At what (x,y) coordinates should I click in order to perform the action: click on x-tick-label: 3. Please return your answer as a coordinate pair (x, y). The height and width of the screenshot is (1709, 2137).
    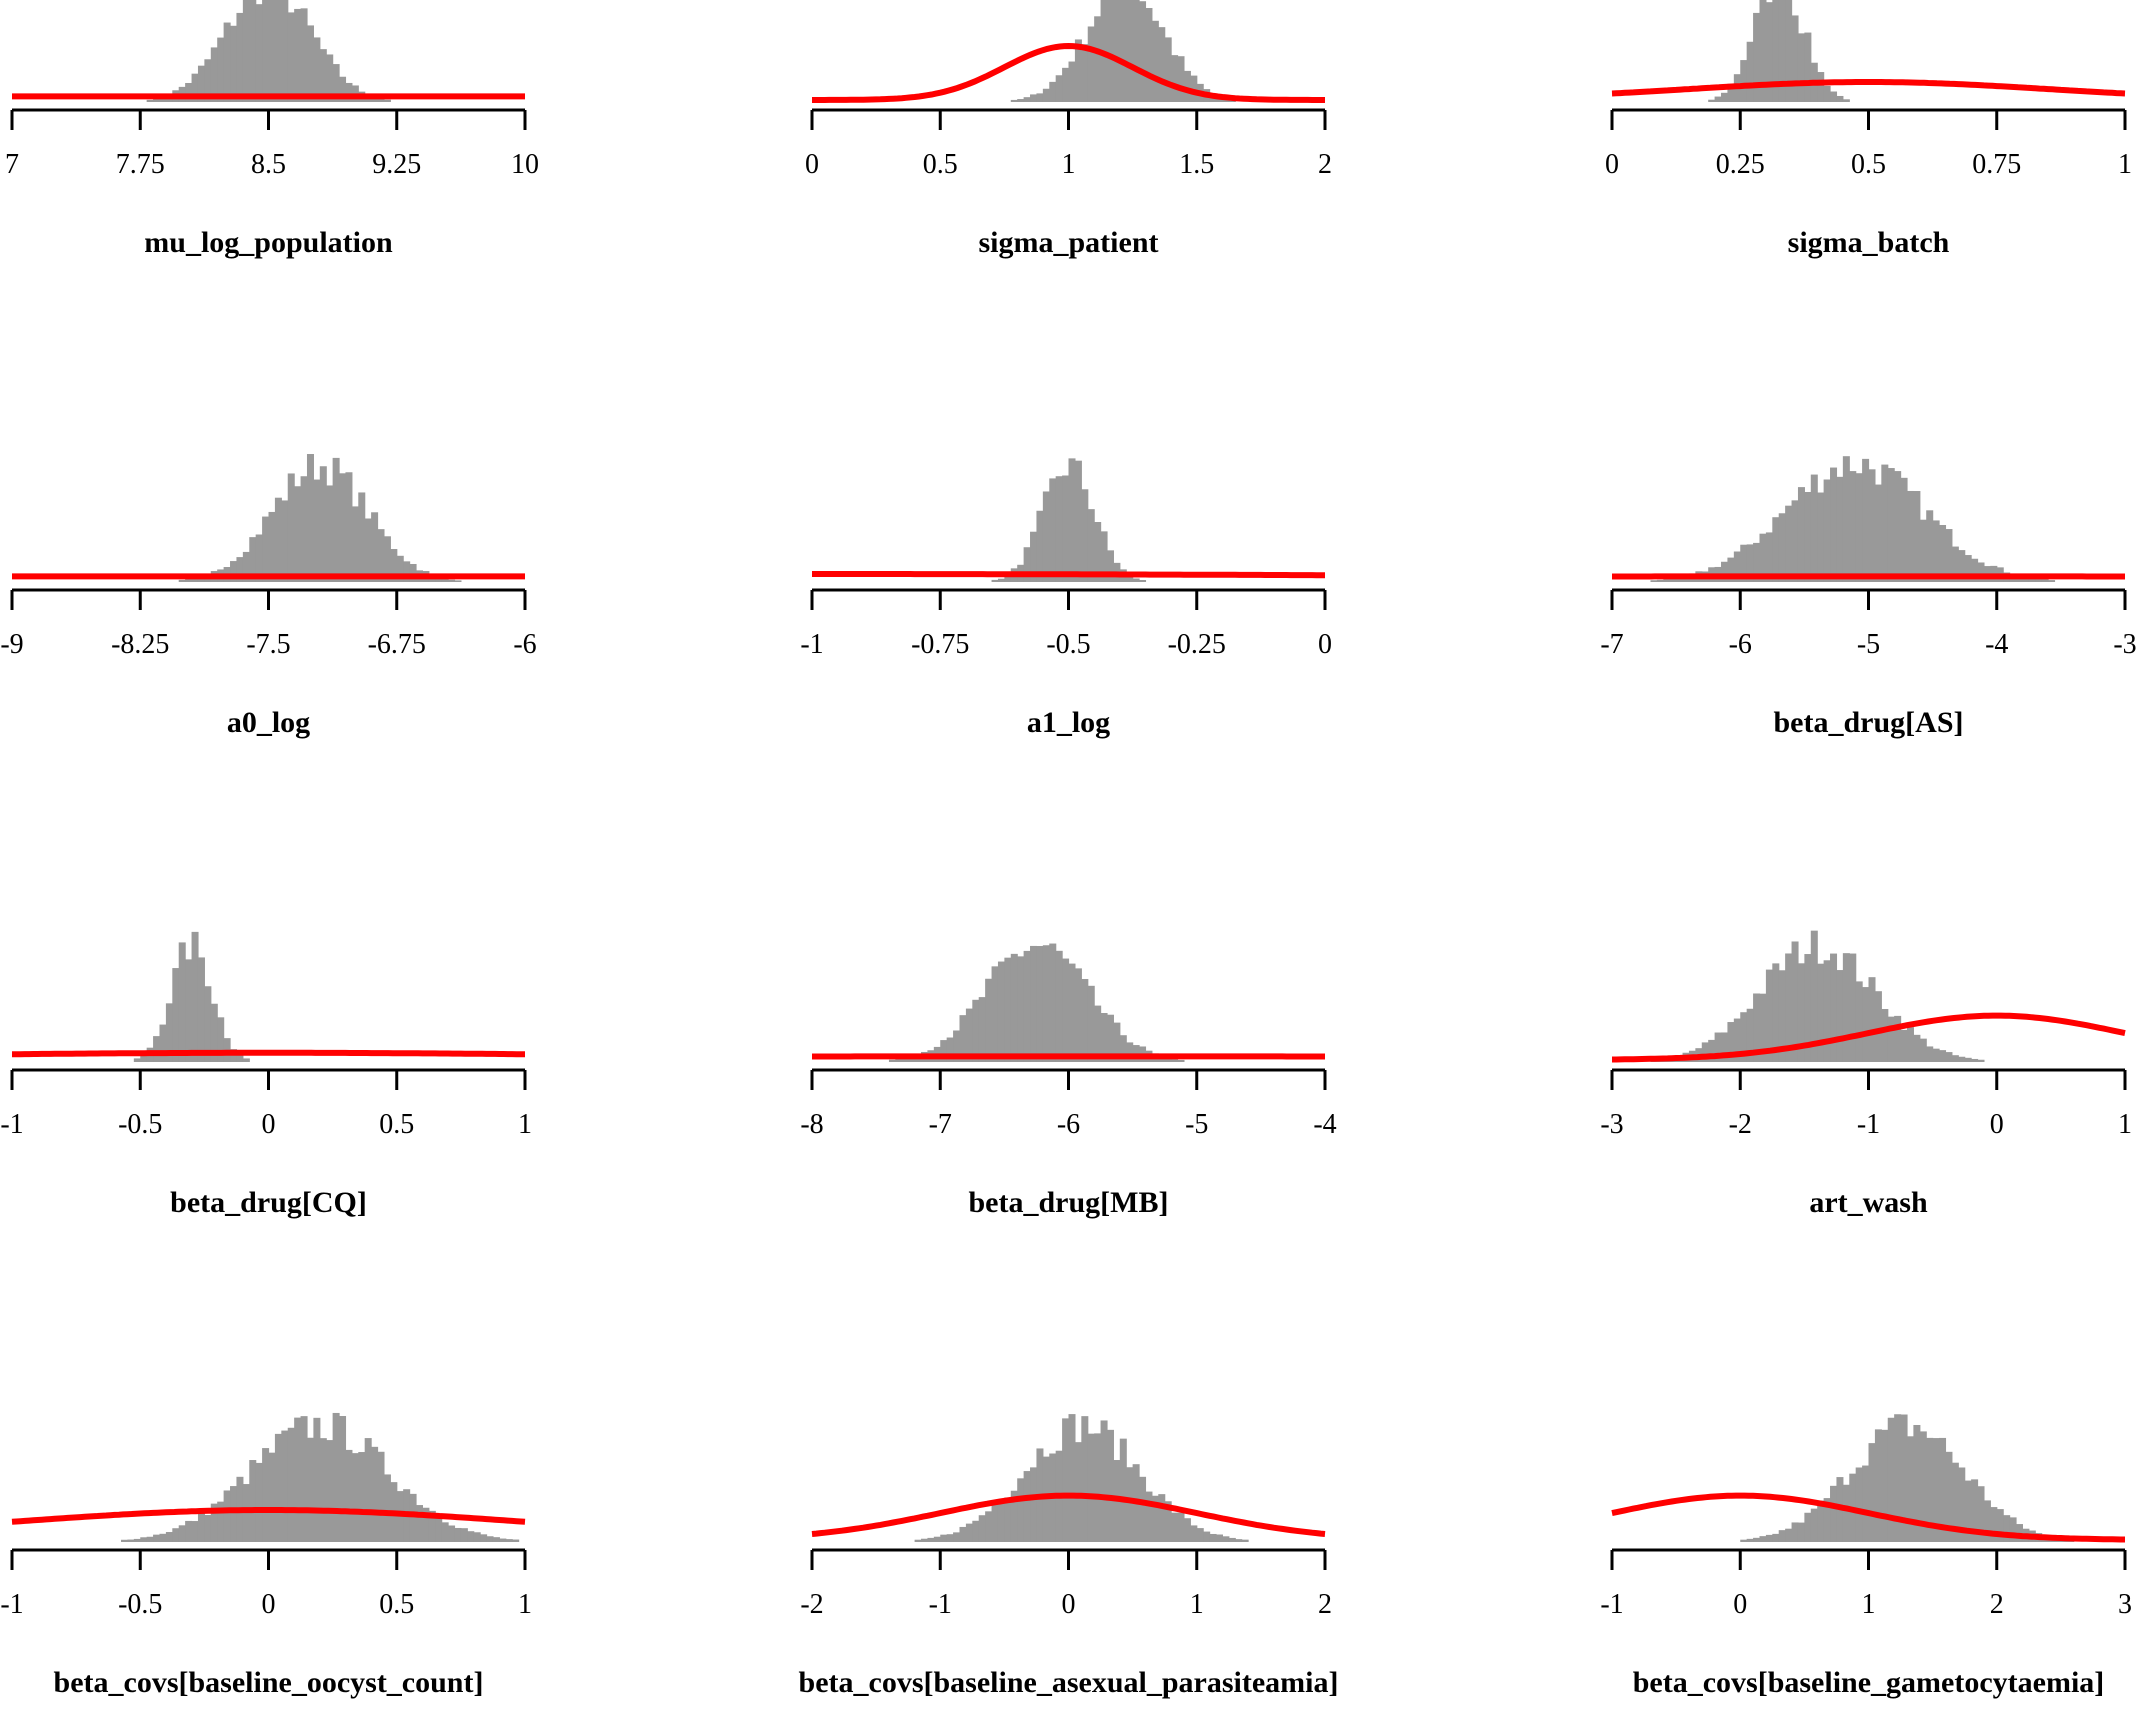
    Looking at the image, I should click on (2125, 1604).